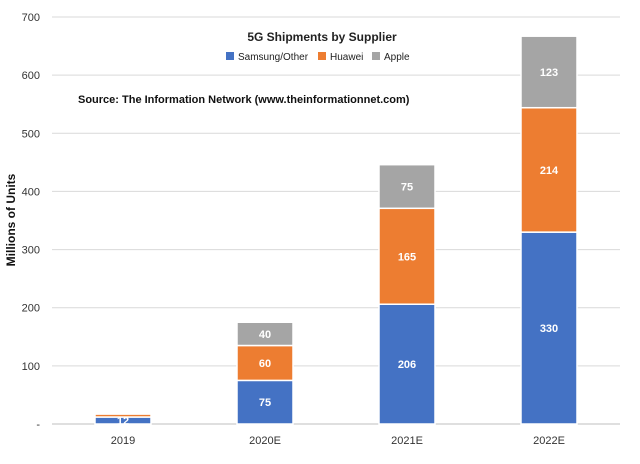 The height and width of the screenshot is (464, 640). Describe the element at coordinates (407, 365) in the screenshot. I see `bar-value-label: 206` at that location.